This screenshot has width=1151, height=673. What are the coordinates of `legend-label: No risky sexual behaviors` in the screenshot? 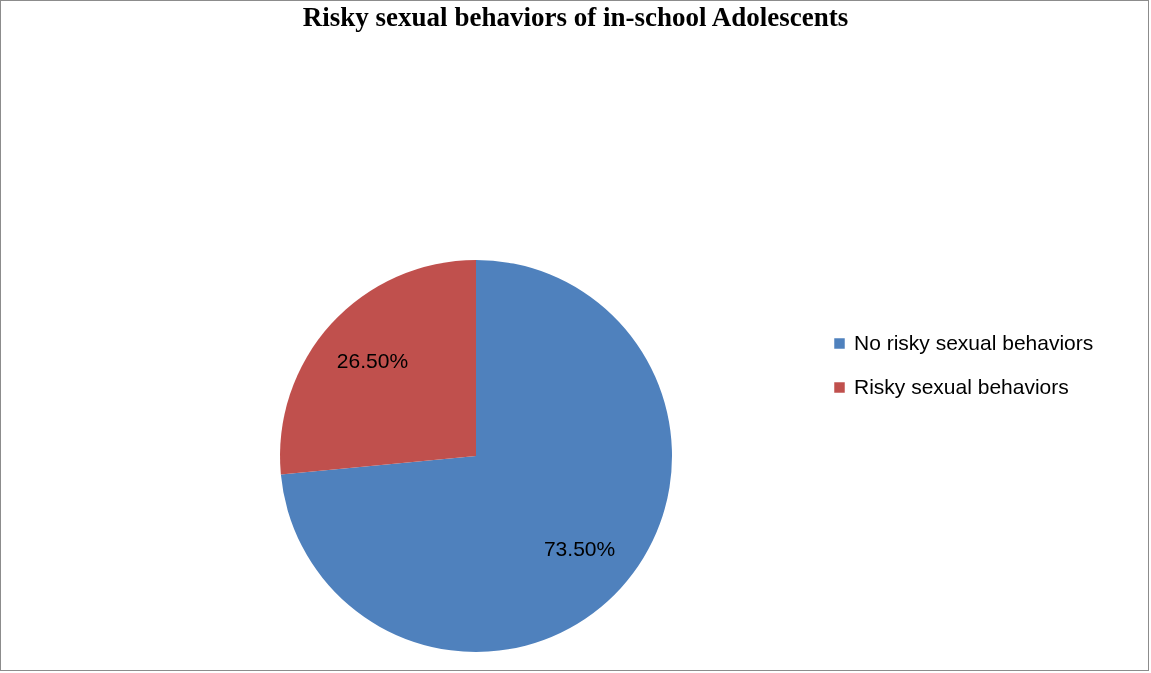 It's located at (974, 342).